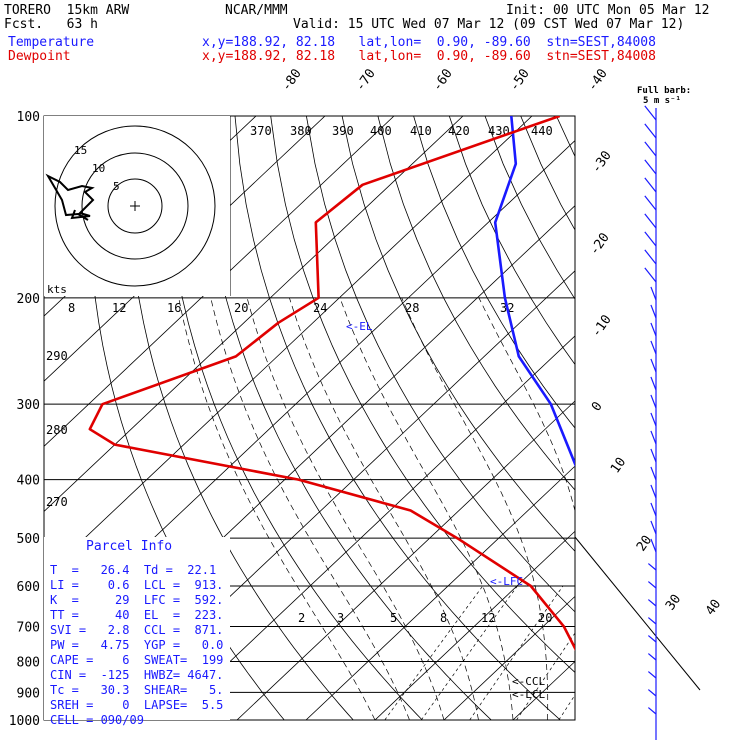 Image resolution: width=740 pixels, height=740 pixels. Describe the element at coordinates (343, 131) in the screenshot. I see `theta-label: 390` at that location.